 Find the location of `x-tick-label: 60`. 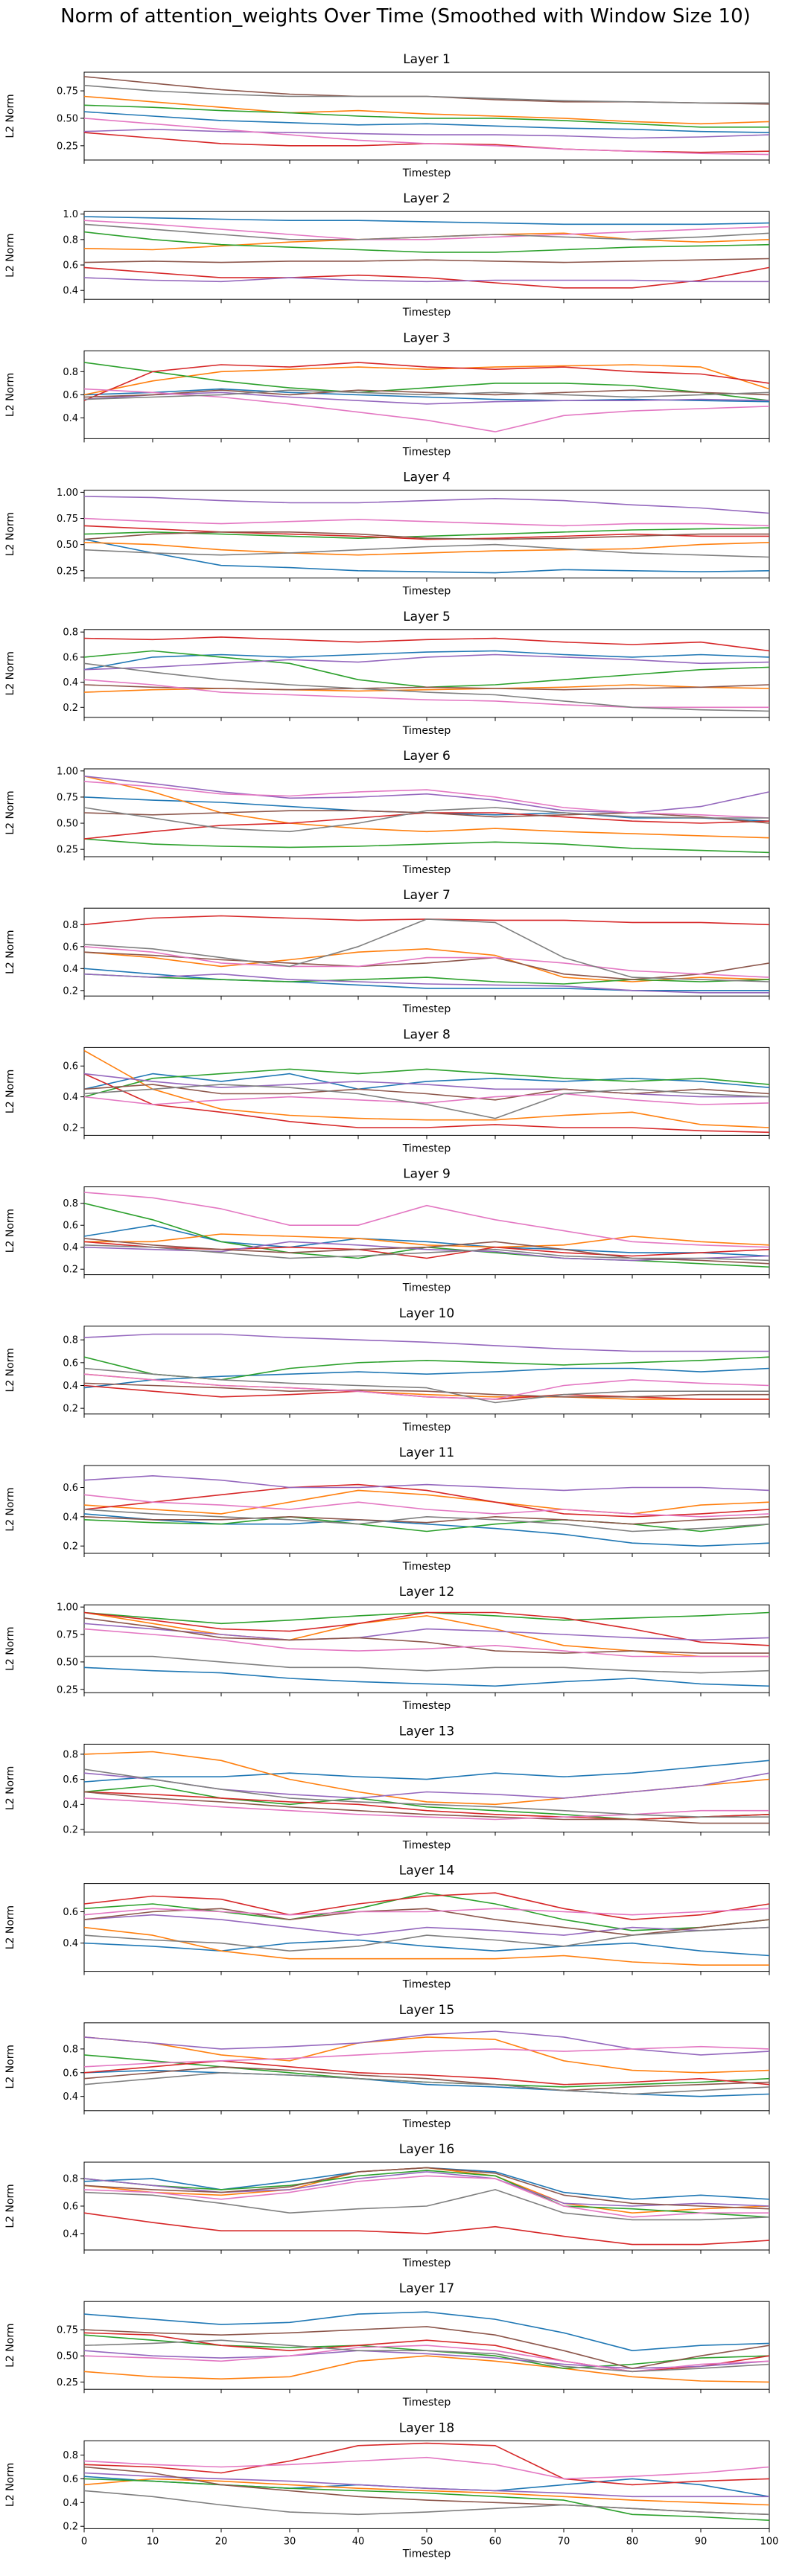

x-tick-label: 60 is located at coordinates (496, 2541).